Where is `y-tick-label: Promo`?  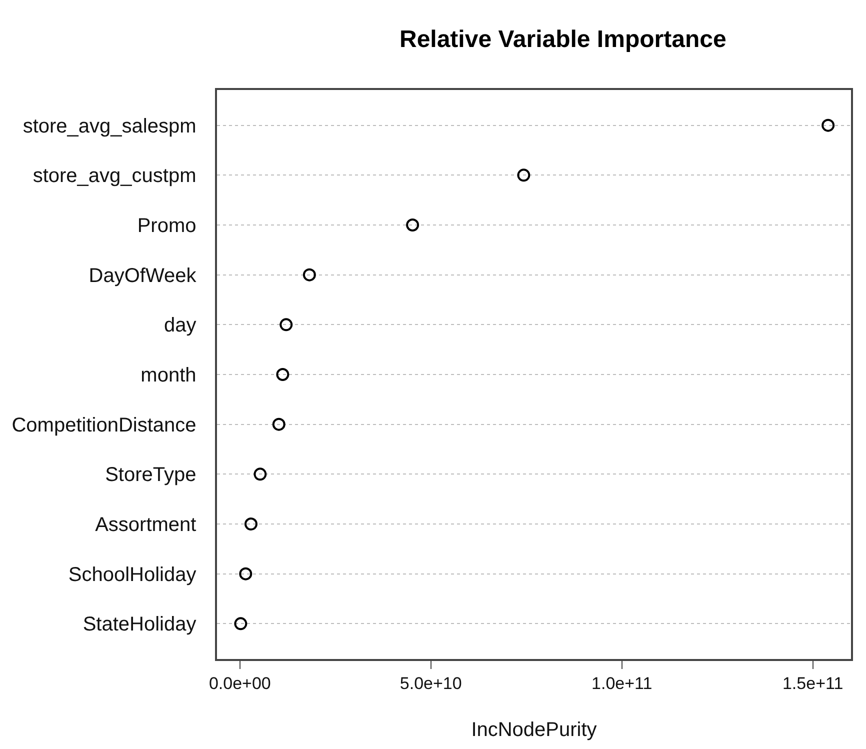
y-tick-label: Promo is located at coordinates (166, 226).